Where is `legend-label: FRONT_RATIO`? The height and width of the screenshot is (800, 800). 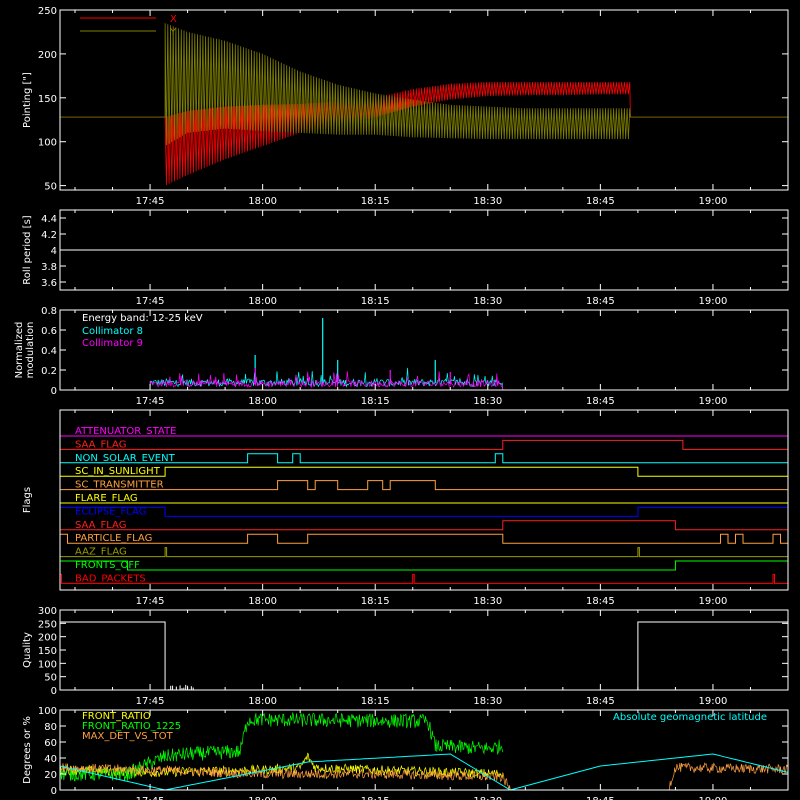 legend-label: FRONT_RATIO is located at coordinates (116, 716).